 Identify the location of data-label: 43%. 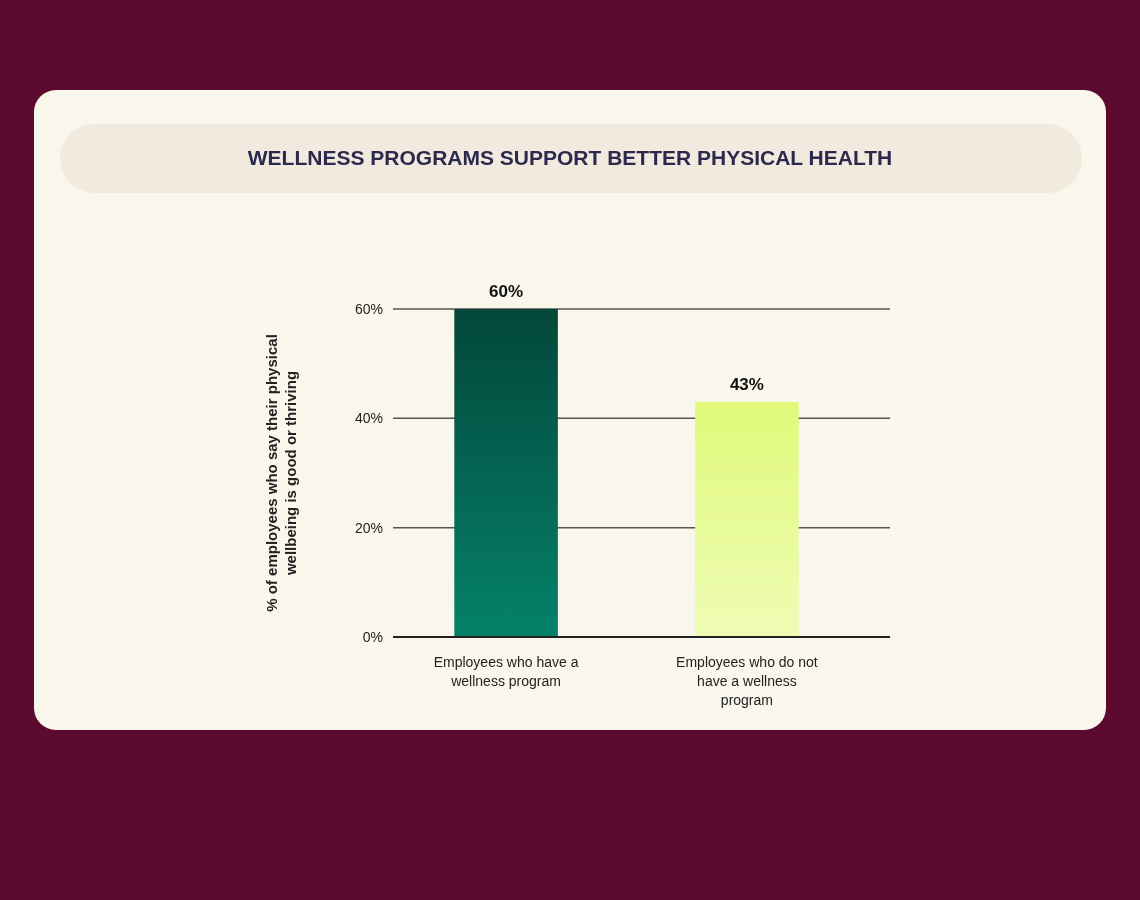
(746, 384).